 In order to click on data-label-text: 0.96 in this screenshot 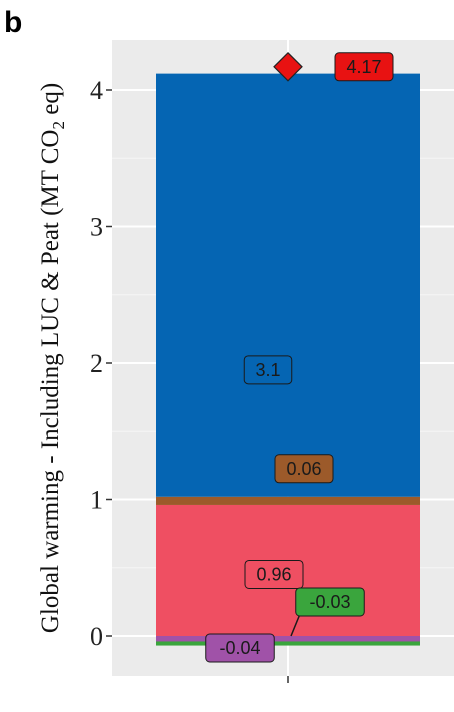, I will do `click(273, 574)`.